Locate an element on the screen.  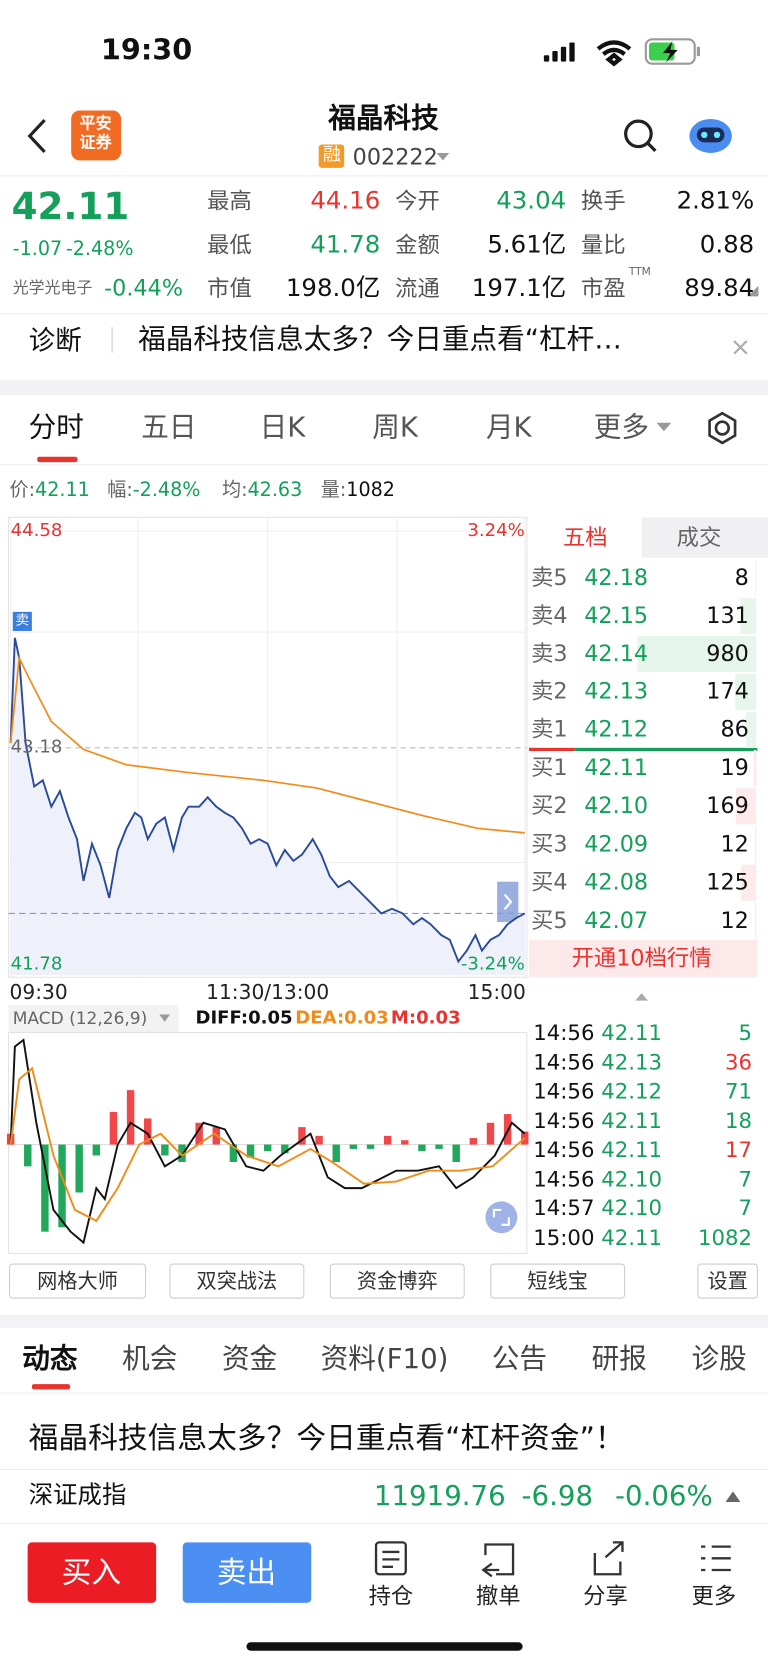
x-tick-label: 09:30 is located at coordinates (38, 992).